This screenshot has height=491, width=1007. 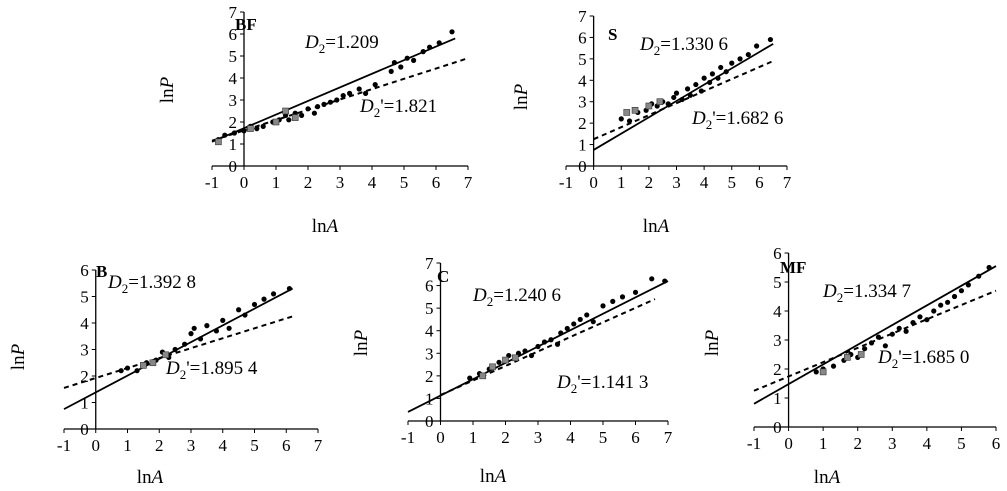 What do you see at coordinates (737, 120) in the screenshot?
I see `dashed-fit-equation: D2'=1.682 6` at bounding box center [737, 120].